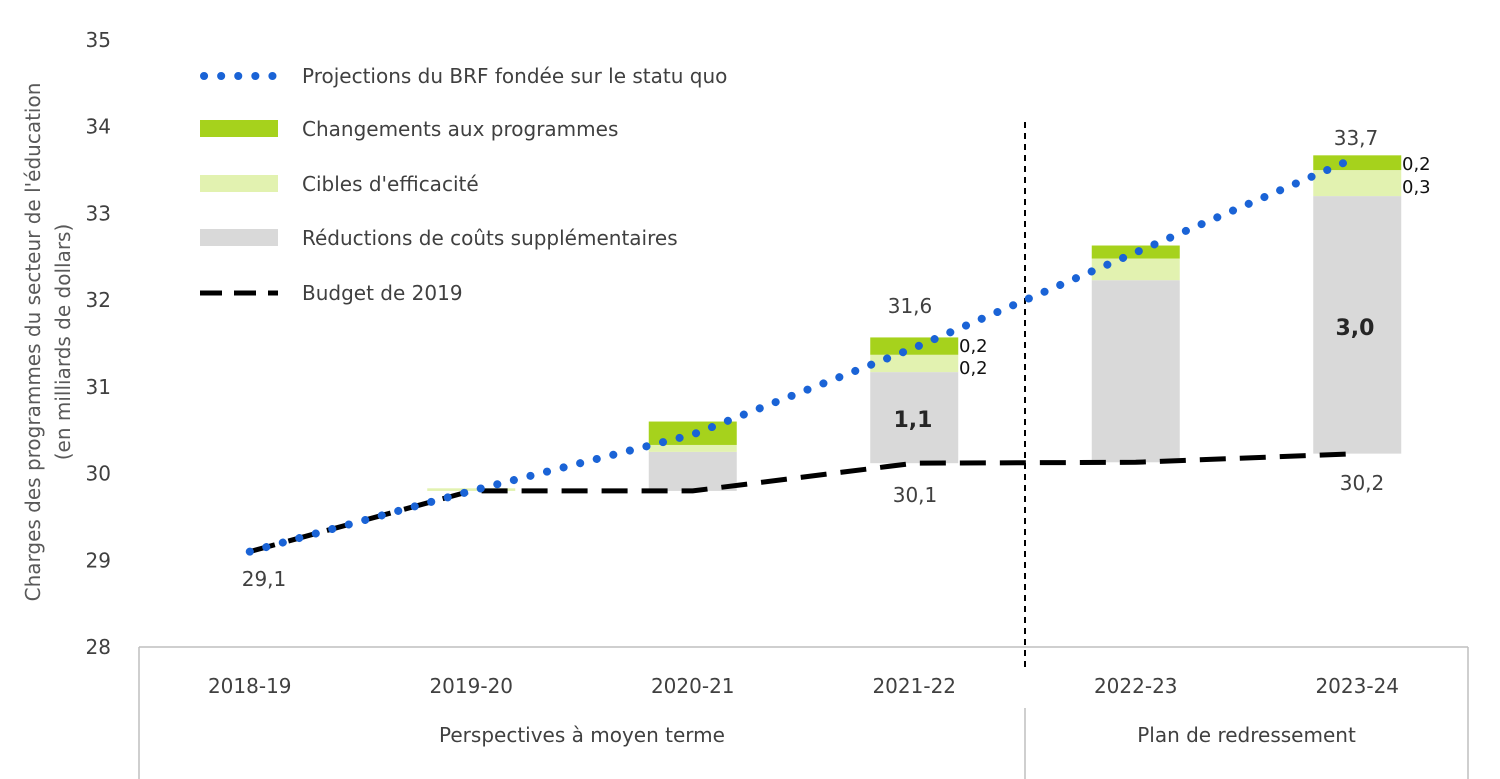  What do you see at coordinates (382, 293) in the screenshot?
I see `legend-label-budget: Budget de 2019` at bounding box center [382, 293].